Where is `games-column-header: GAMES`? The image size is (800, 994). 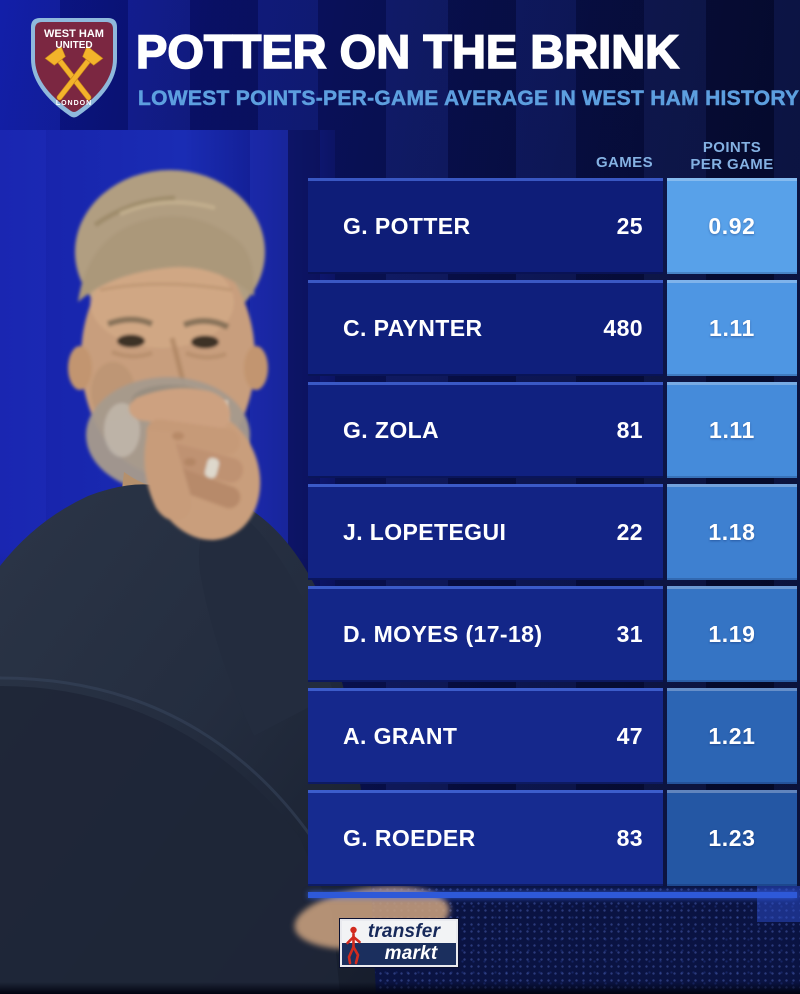 games-column-header: GAMES is located at coordinates (624, 162).